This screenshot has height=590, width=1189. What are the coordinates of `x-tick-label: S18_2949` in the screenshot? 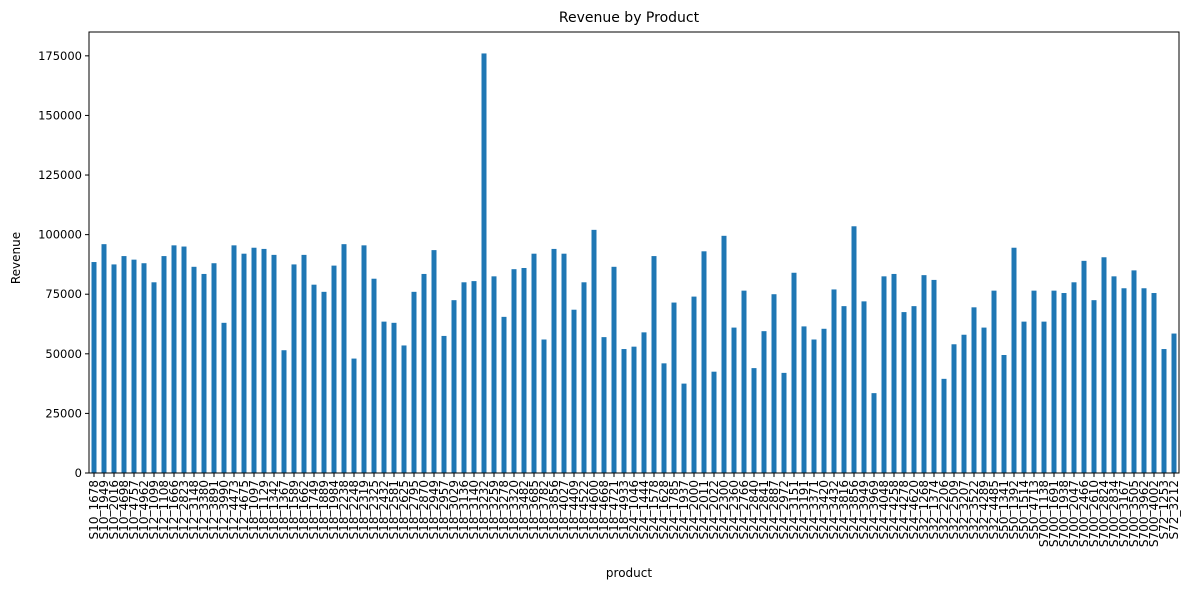 It's located at (434, 509).